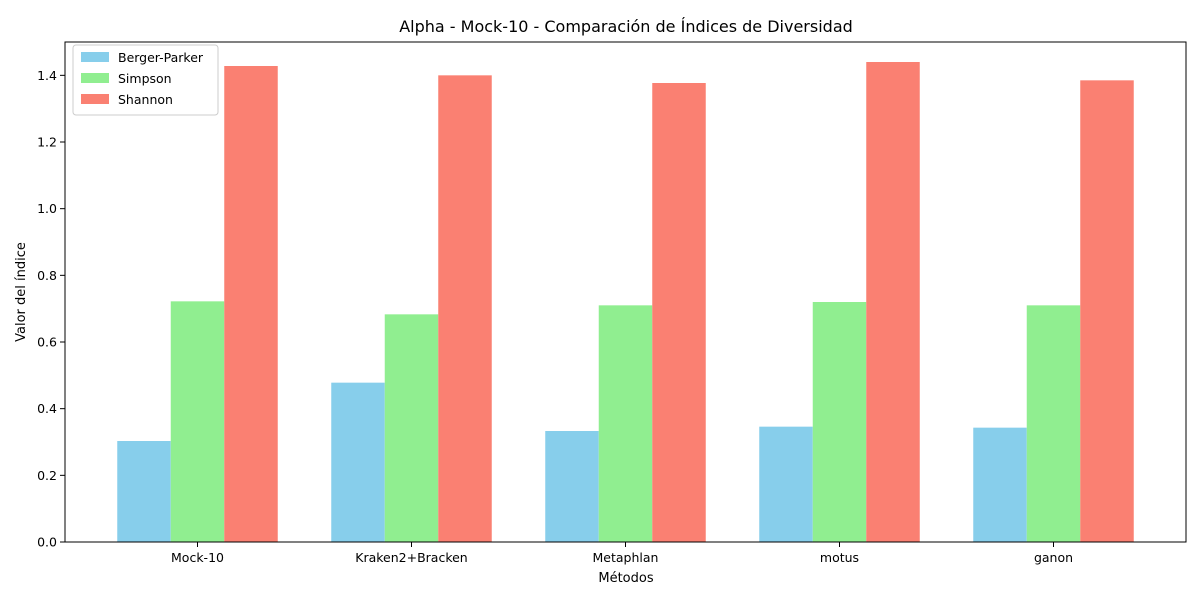 The height and width of the screenshot is (600, 1200). What do you see at coordinates (839, 557) in the screenshot?
I see `x-tick-label: motus` at bounding box center [839, 557].